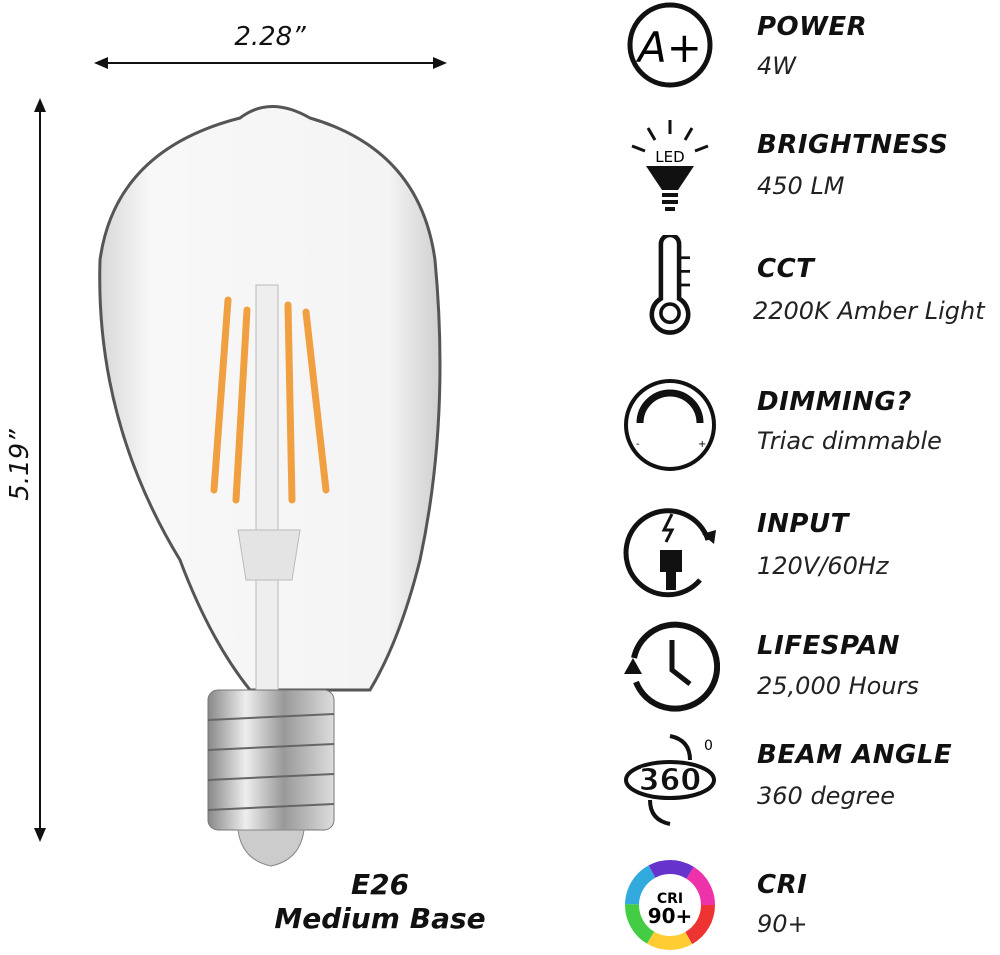 This screenshot has height=955, width=1000. What do you see at coordinates (853, 145) in the screenshot?
I see `brightness-label: BRIGHTNESS` at bounding box center [853, 145].